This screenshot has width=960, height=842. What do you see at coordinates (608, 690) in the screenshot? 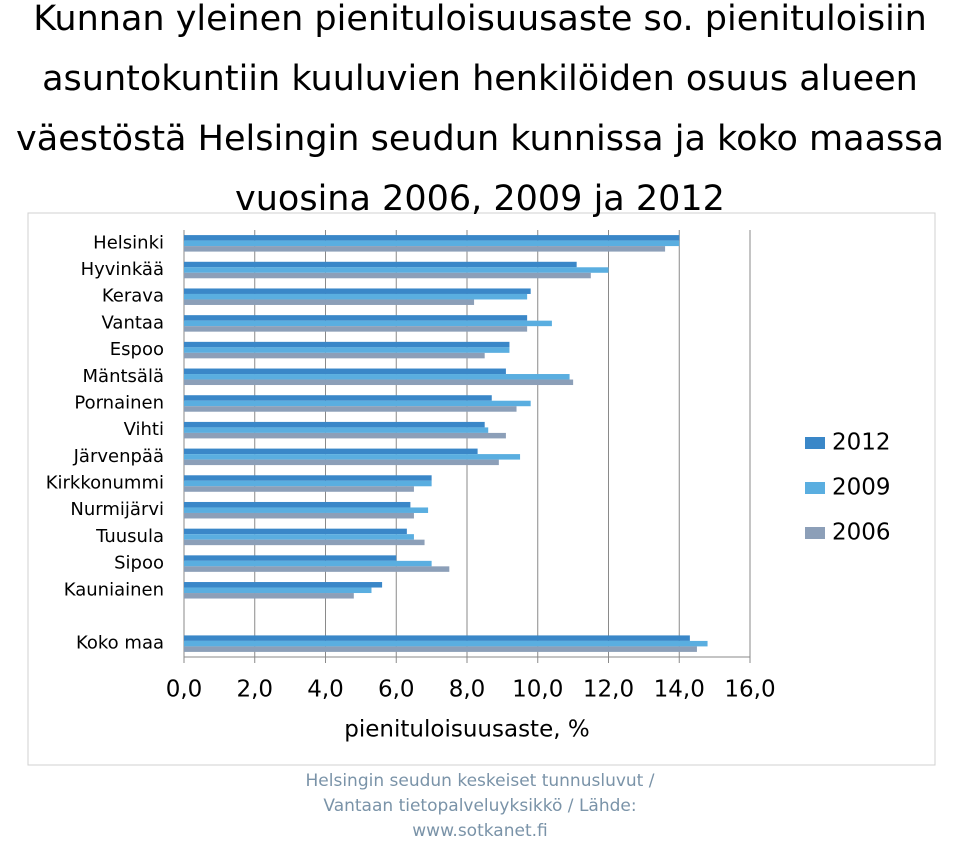
I see `x-tick-label: 12,0` at bounding box center [608, 690].